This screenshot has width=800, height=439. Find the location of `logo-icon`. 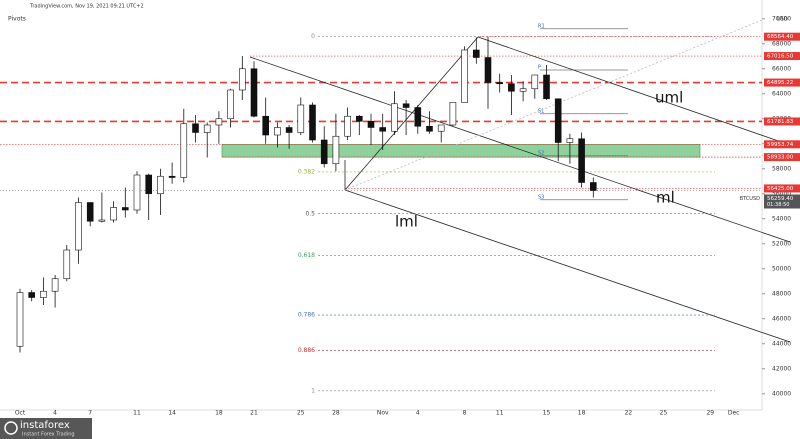

logo-icon is located at coordinates (11, 428).